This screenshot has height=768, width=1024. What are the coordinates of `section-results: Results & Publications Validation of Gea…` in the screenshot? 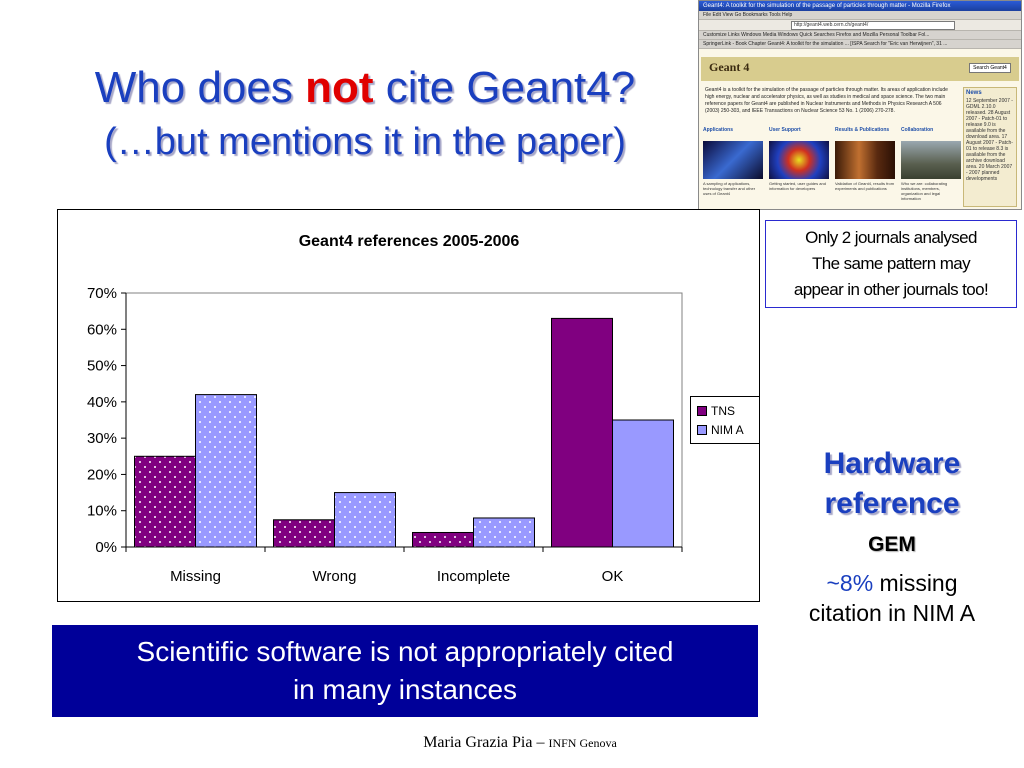 It's located at (865, 159).